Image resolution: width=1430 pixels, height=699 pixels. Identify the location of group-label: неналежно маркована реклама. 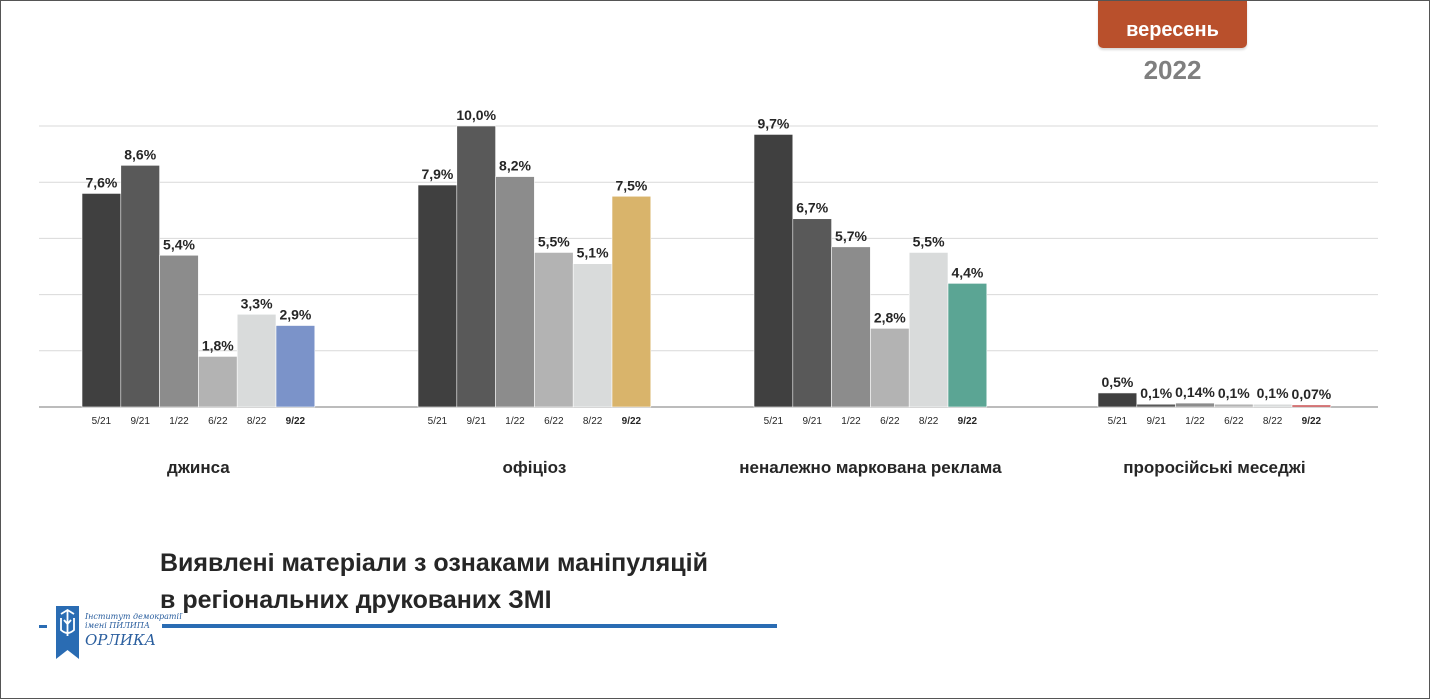
(870, 467).